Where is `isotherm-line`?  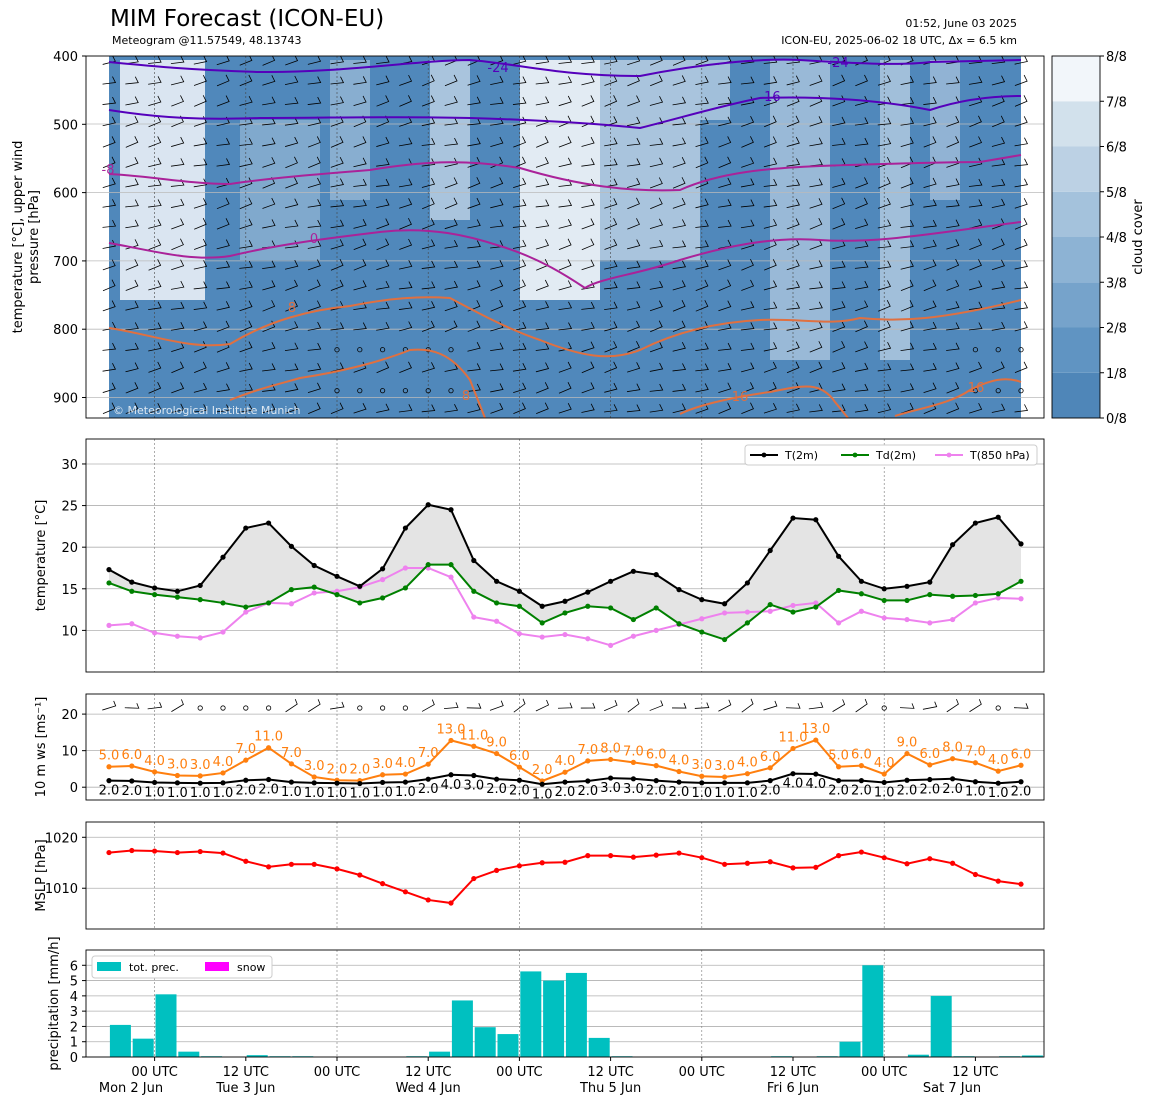 isotherm-line is located at coordinates (565, 112).